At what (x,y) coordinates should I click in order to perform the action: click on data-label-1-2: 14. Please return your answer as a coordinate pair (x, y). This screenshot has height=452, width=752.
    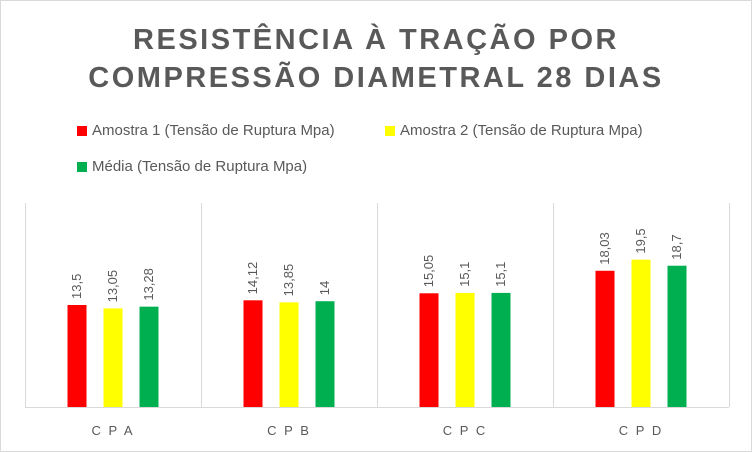
    Looking at the image, I should click on (324, 288).